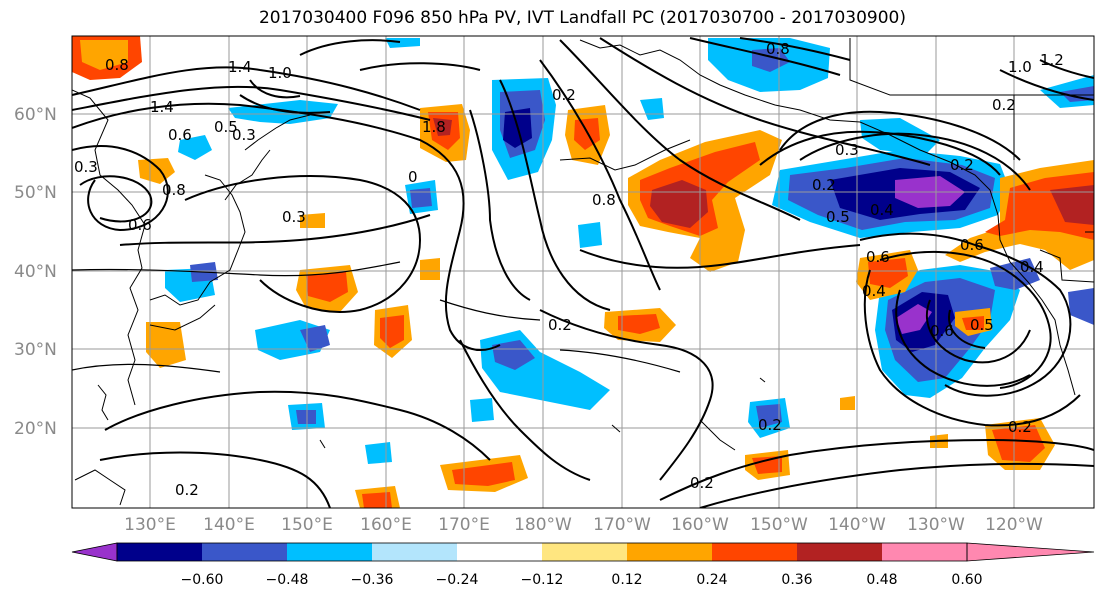 The image size is (1105, 601). What do you see at coordinates (150, 525) in the screenshot?
I see `lon-label: 130°E` at bounding box center [150, 525].